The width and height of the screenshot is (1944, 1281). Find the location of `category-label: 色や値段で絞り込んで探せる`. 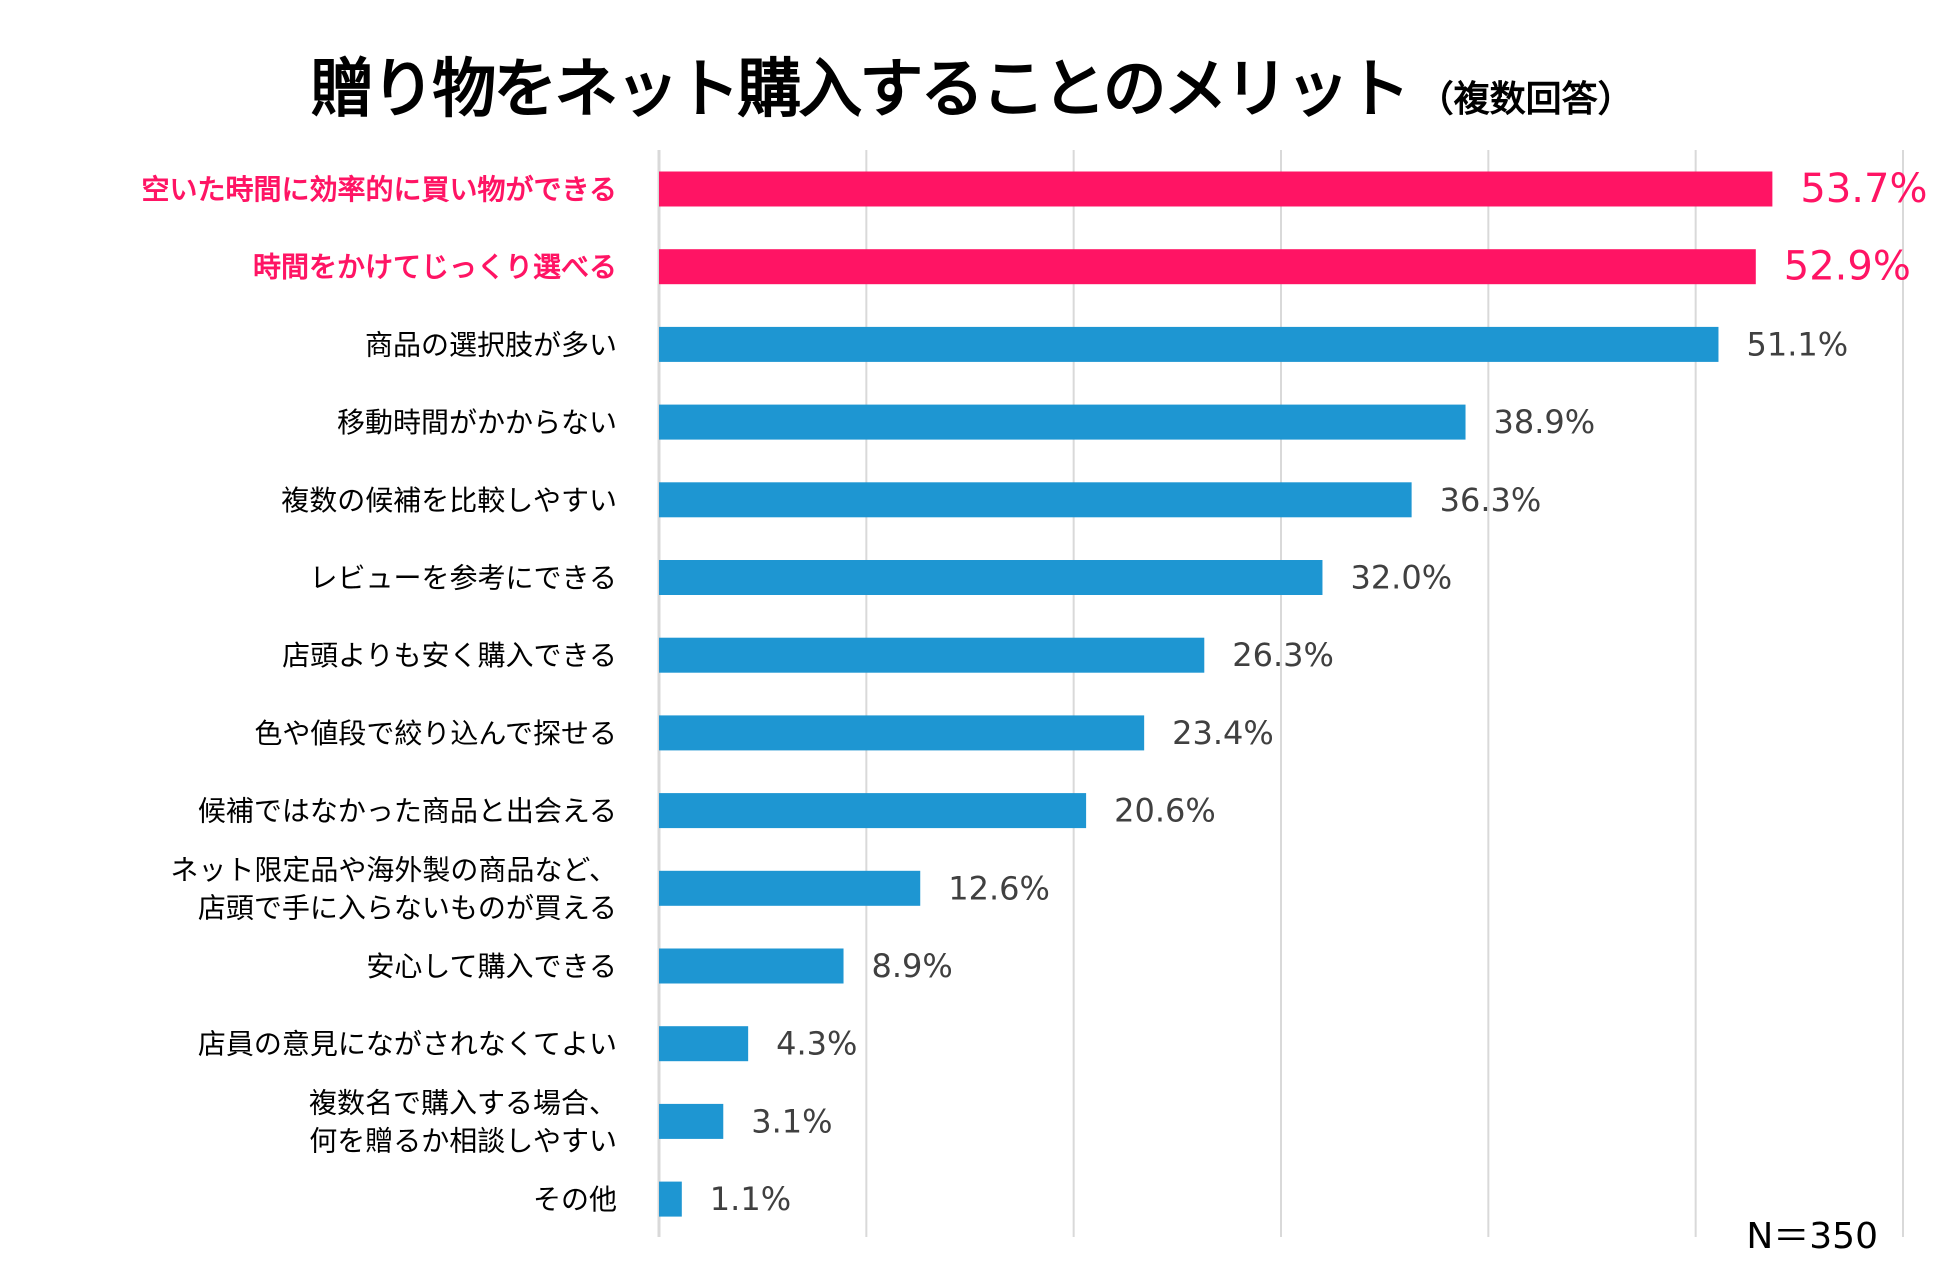

category-label: 色や値段で絞り込んで探せる is located at coordinates (435, 733).